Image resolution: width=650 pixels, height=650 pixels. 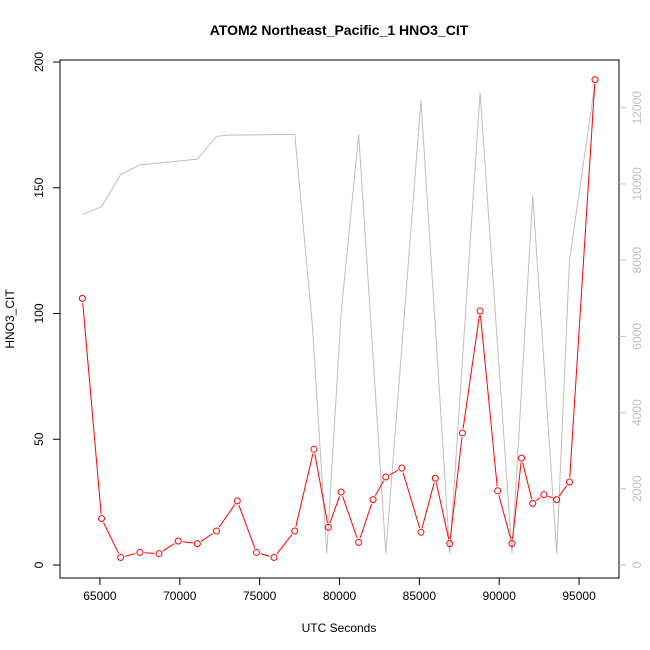 I want to click on y2-tick-label: 4000, so click(x=637, y=412).